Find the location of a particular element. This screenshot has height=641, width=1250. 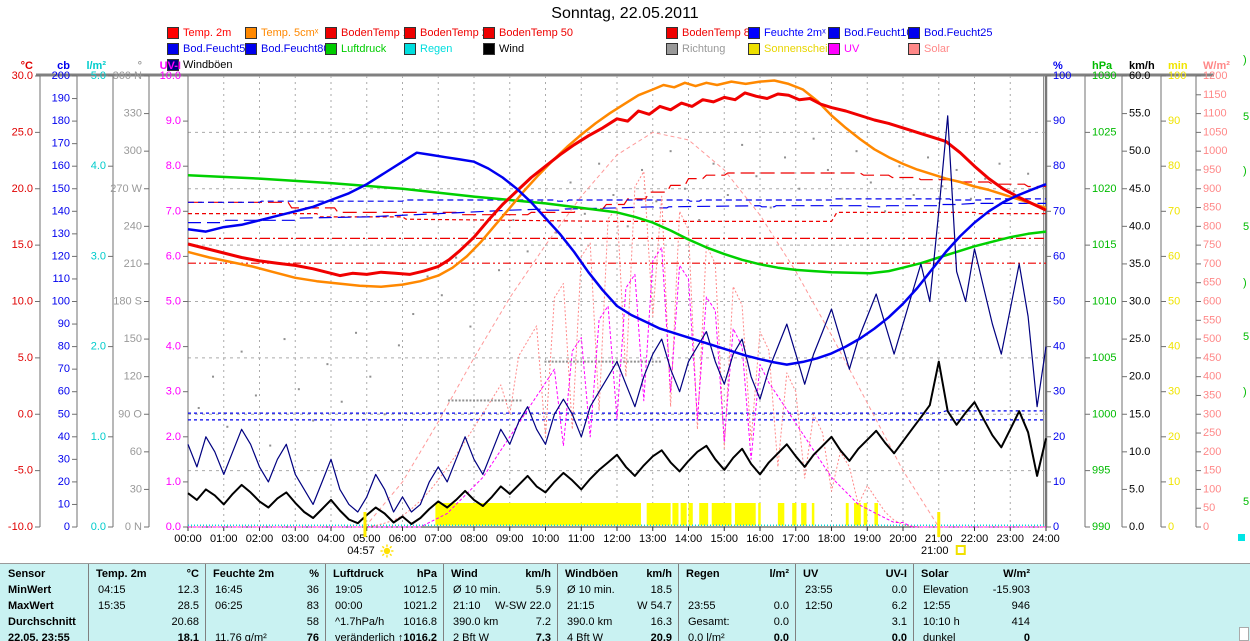

col-header: Temp. 2m is located at coordinates (121, 574).